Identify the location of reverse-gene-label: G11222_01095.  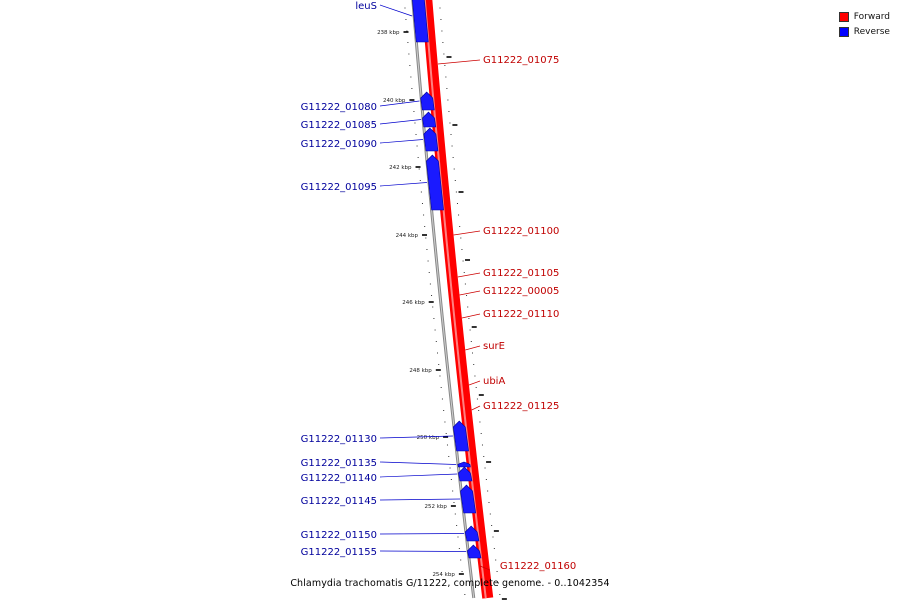
(339, 187).